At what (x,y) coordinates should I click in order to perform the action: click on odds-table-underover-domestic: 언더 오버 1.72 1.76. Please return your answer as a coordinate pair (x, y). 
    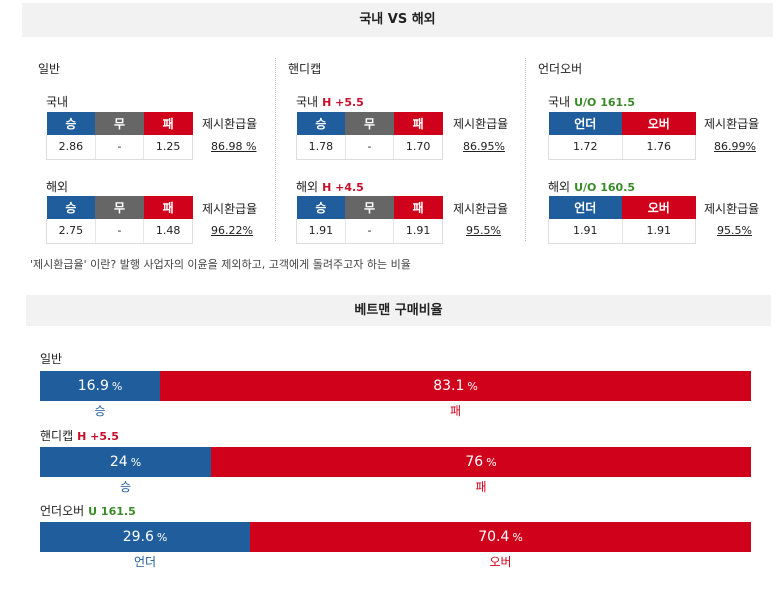
    Looking at the image, I should click on (622, 136).